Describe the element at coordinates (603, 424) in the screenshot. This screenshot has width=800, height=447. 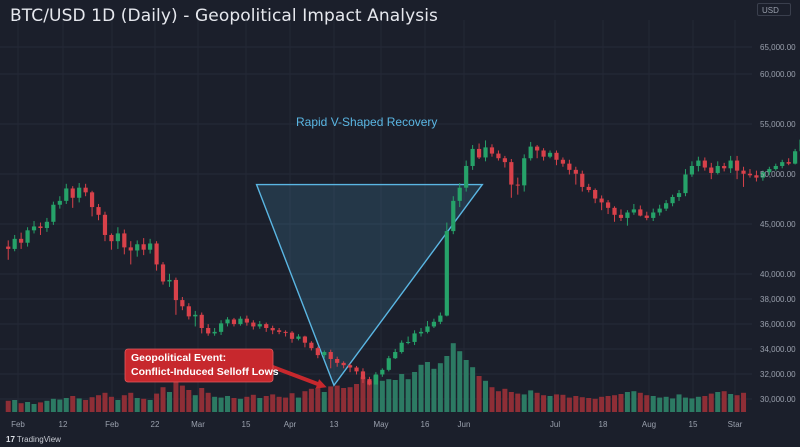
I see `x-tick-label: 18` at that location.